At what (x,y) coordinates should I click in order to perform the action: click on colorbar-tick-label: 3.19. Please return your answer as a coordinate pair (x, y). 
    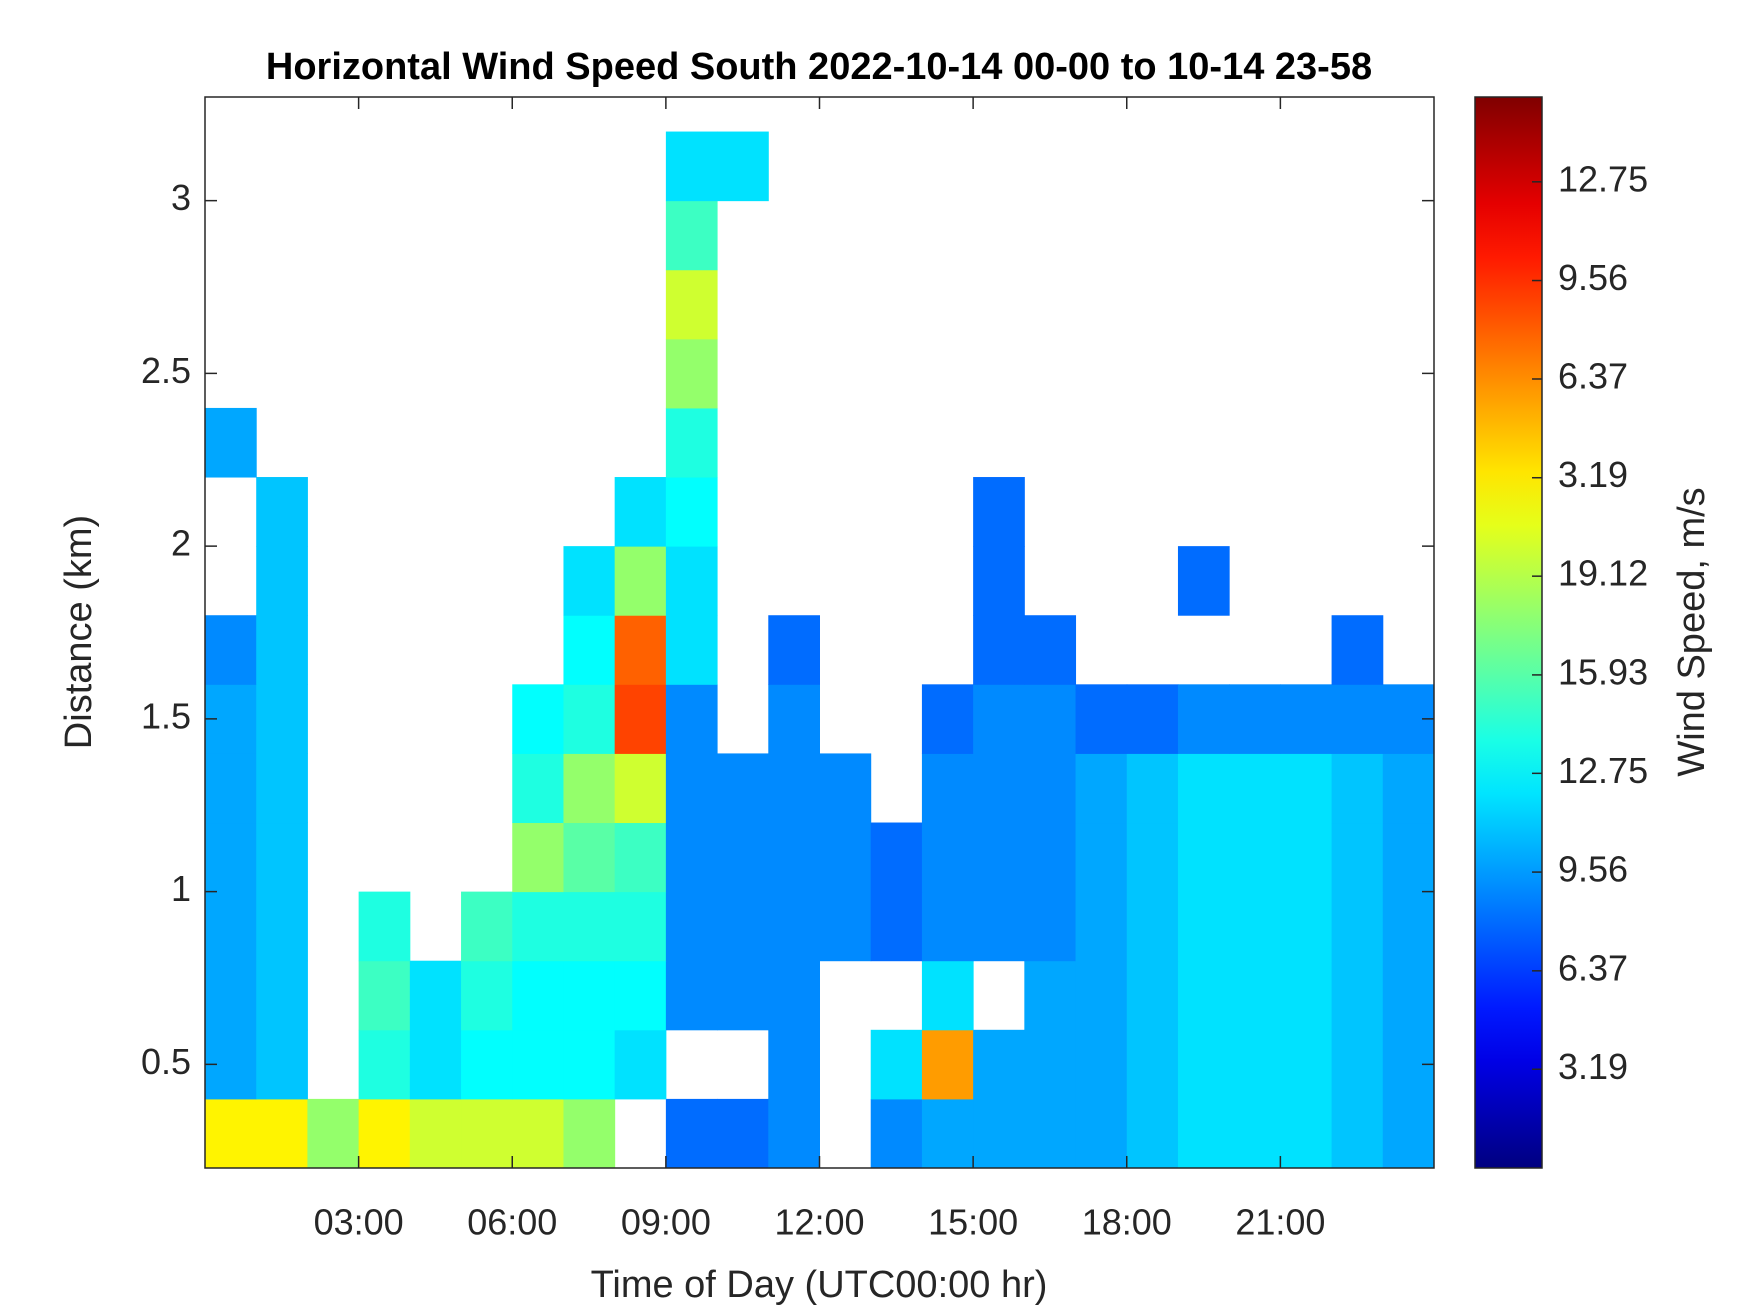
    Looking at the image, I should click on (1593, 474).